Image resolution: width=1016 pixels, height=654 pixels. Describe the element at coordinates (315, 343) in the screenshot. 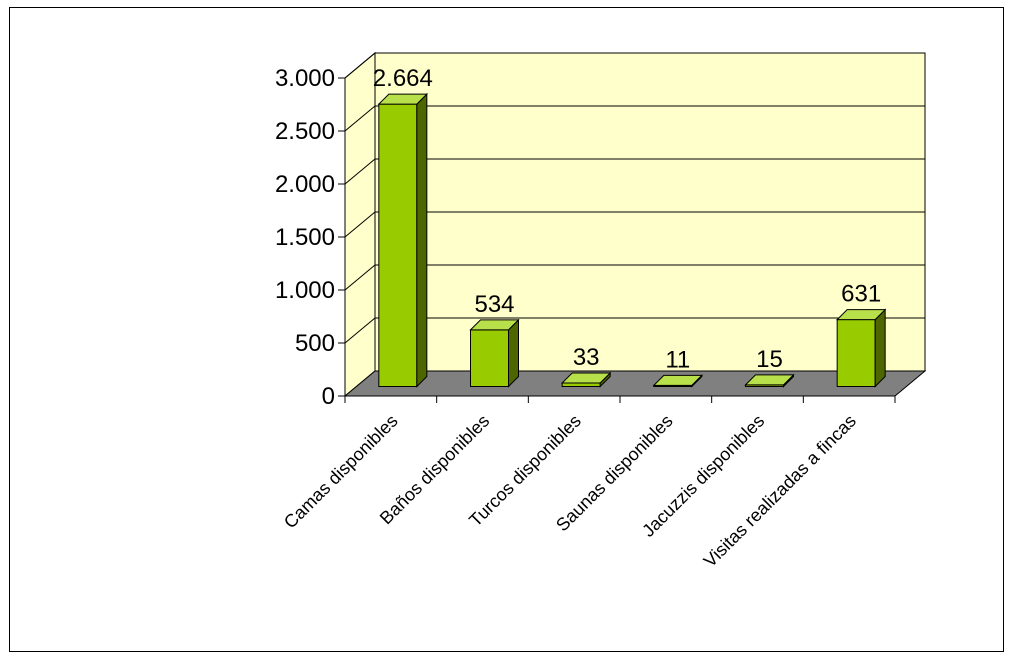

I see `y-tick-label: 500` at that location.